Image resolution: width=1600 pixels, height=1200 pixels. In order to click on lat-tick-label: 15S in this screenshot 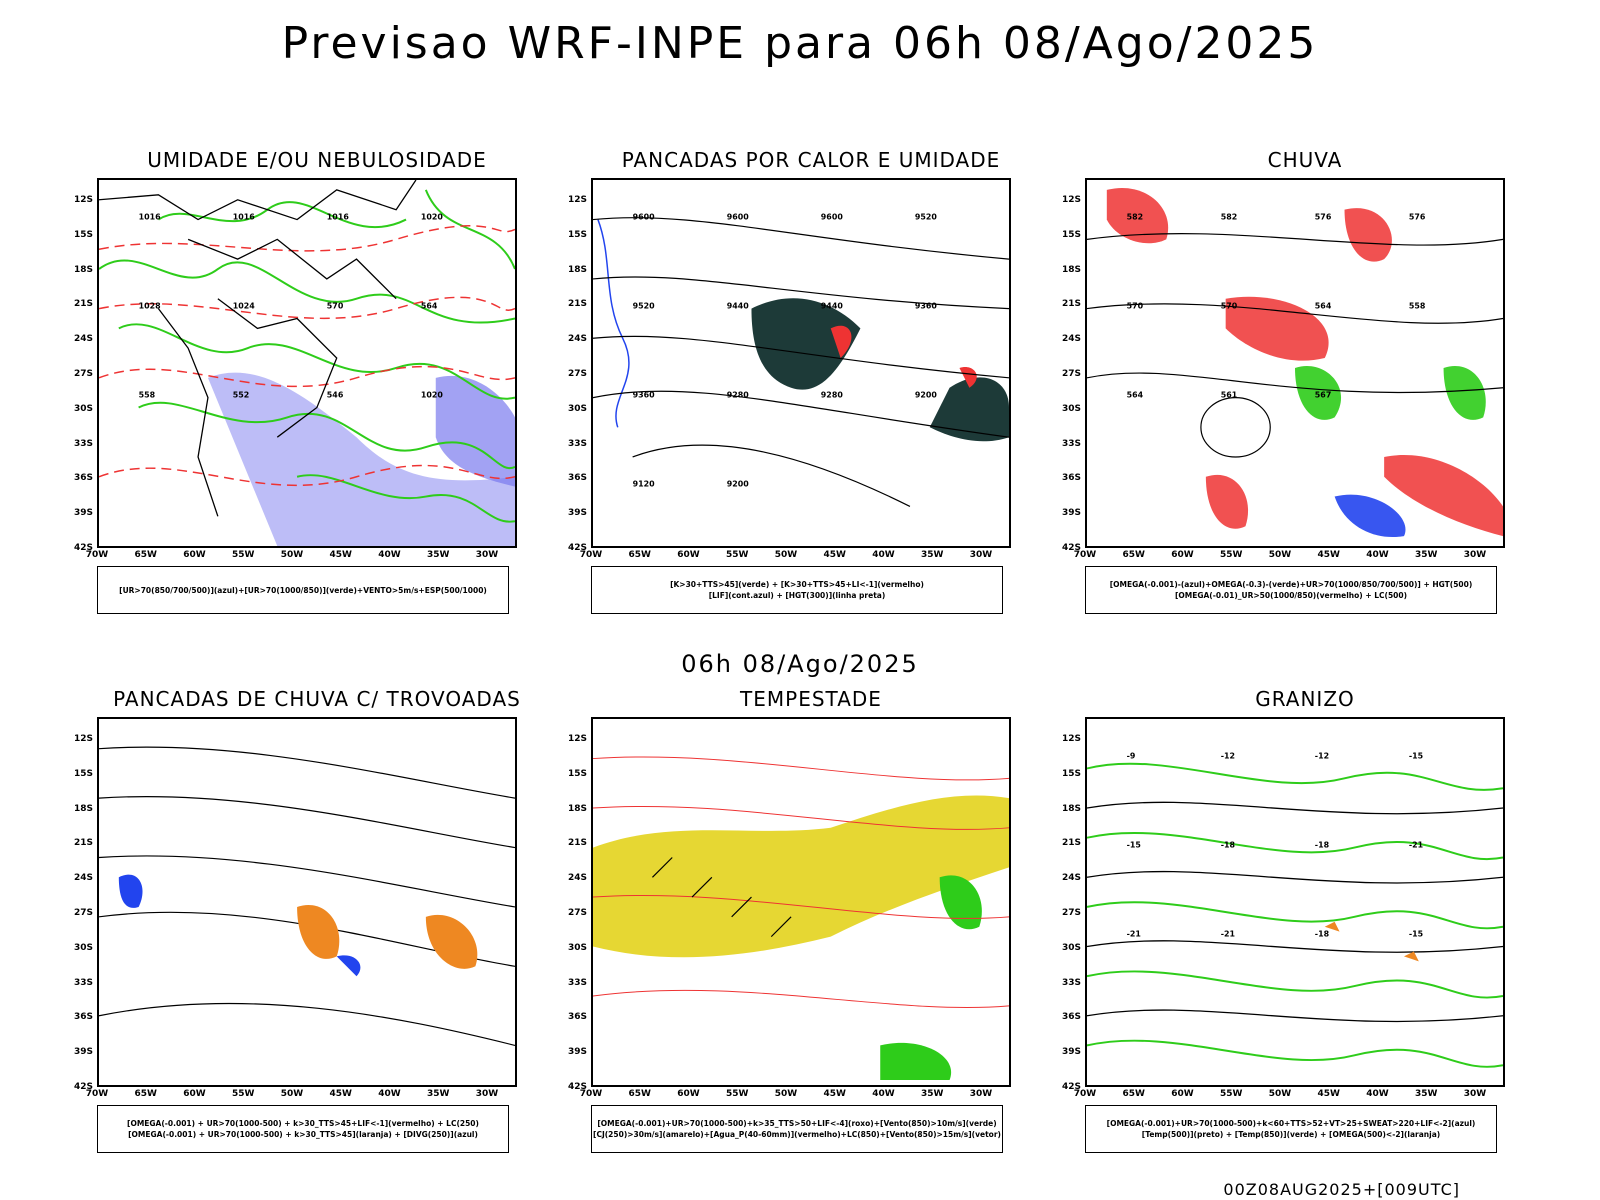, I will do `click(577, 773)`.